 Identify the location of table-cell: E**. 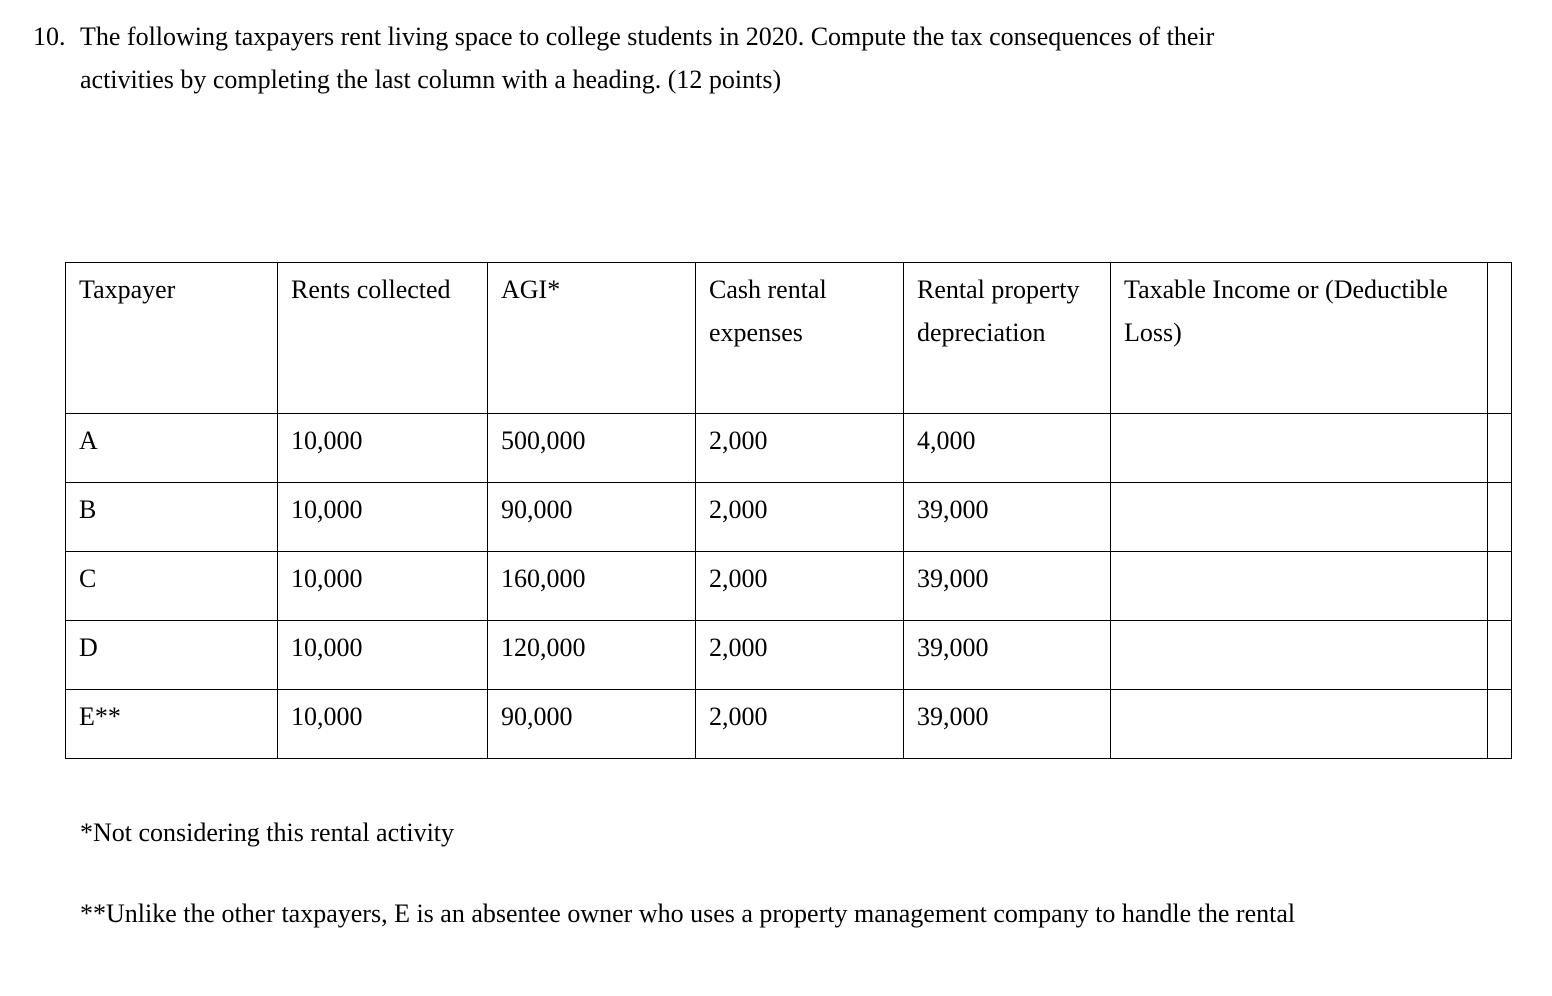
(171, 724).